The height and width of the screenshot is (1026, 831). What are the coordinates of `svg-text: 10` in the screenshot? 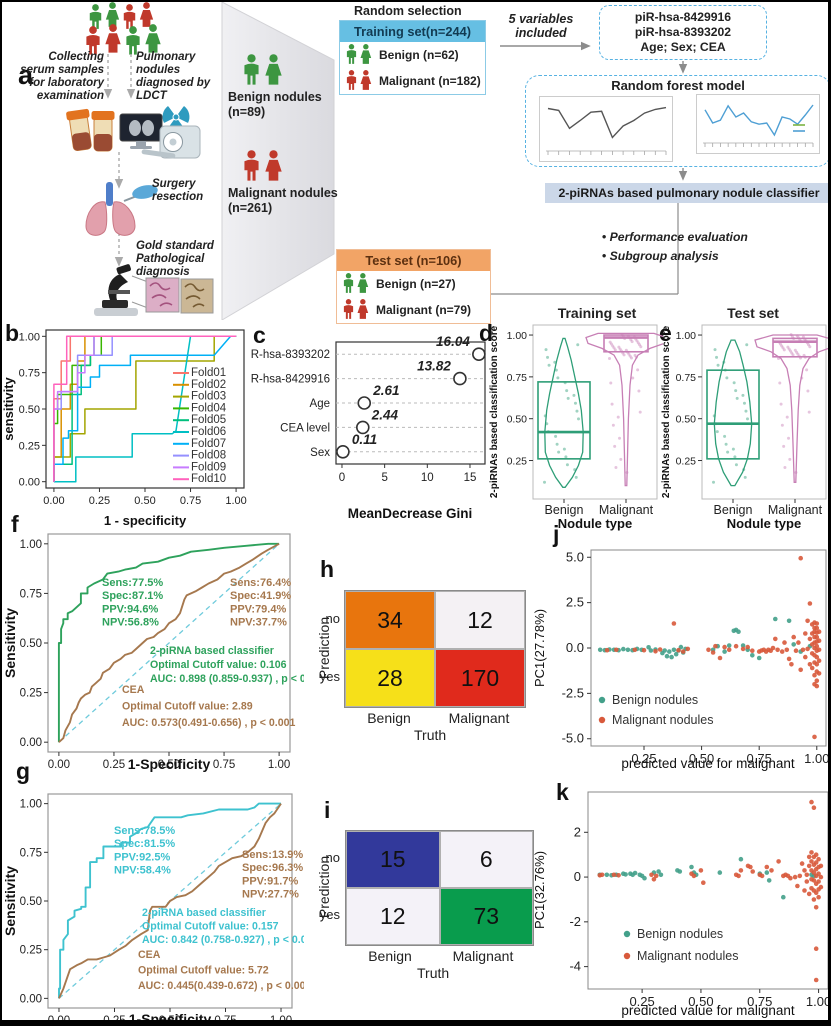 It's located at (427, 478).